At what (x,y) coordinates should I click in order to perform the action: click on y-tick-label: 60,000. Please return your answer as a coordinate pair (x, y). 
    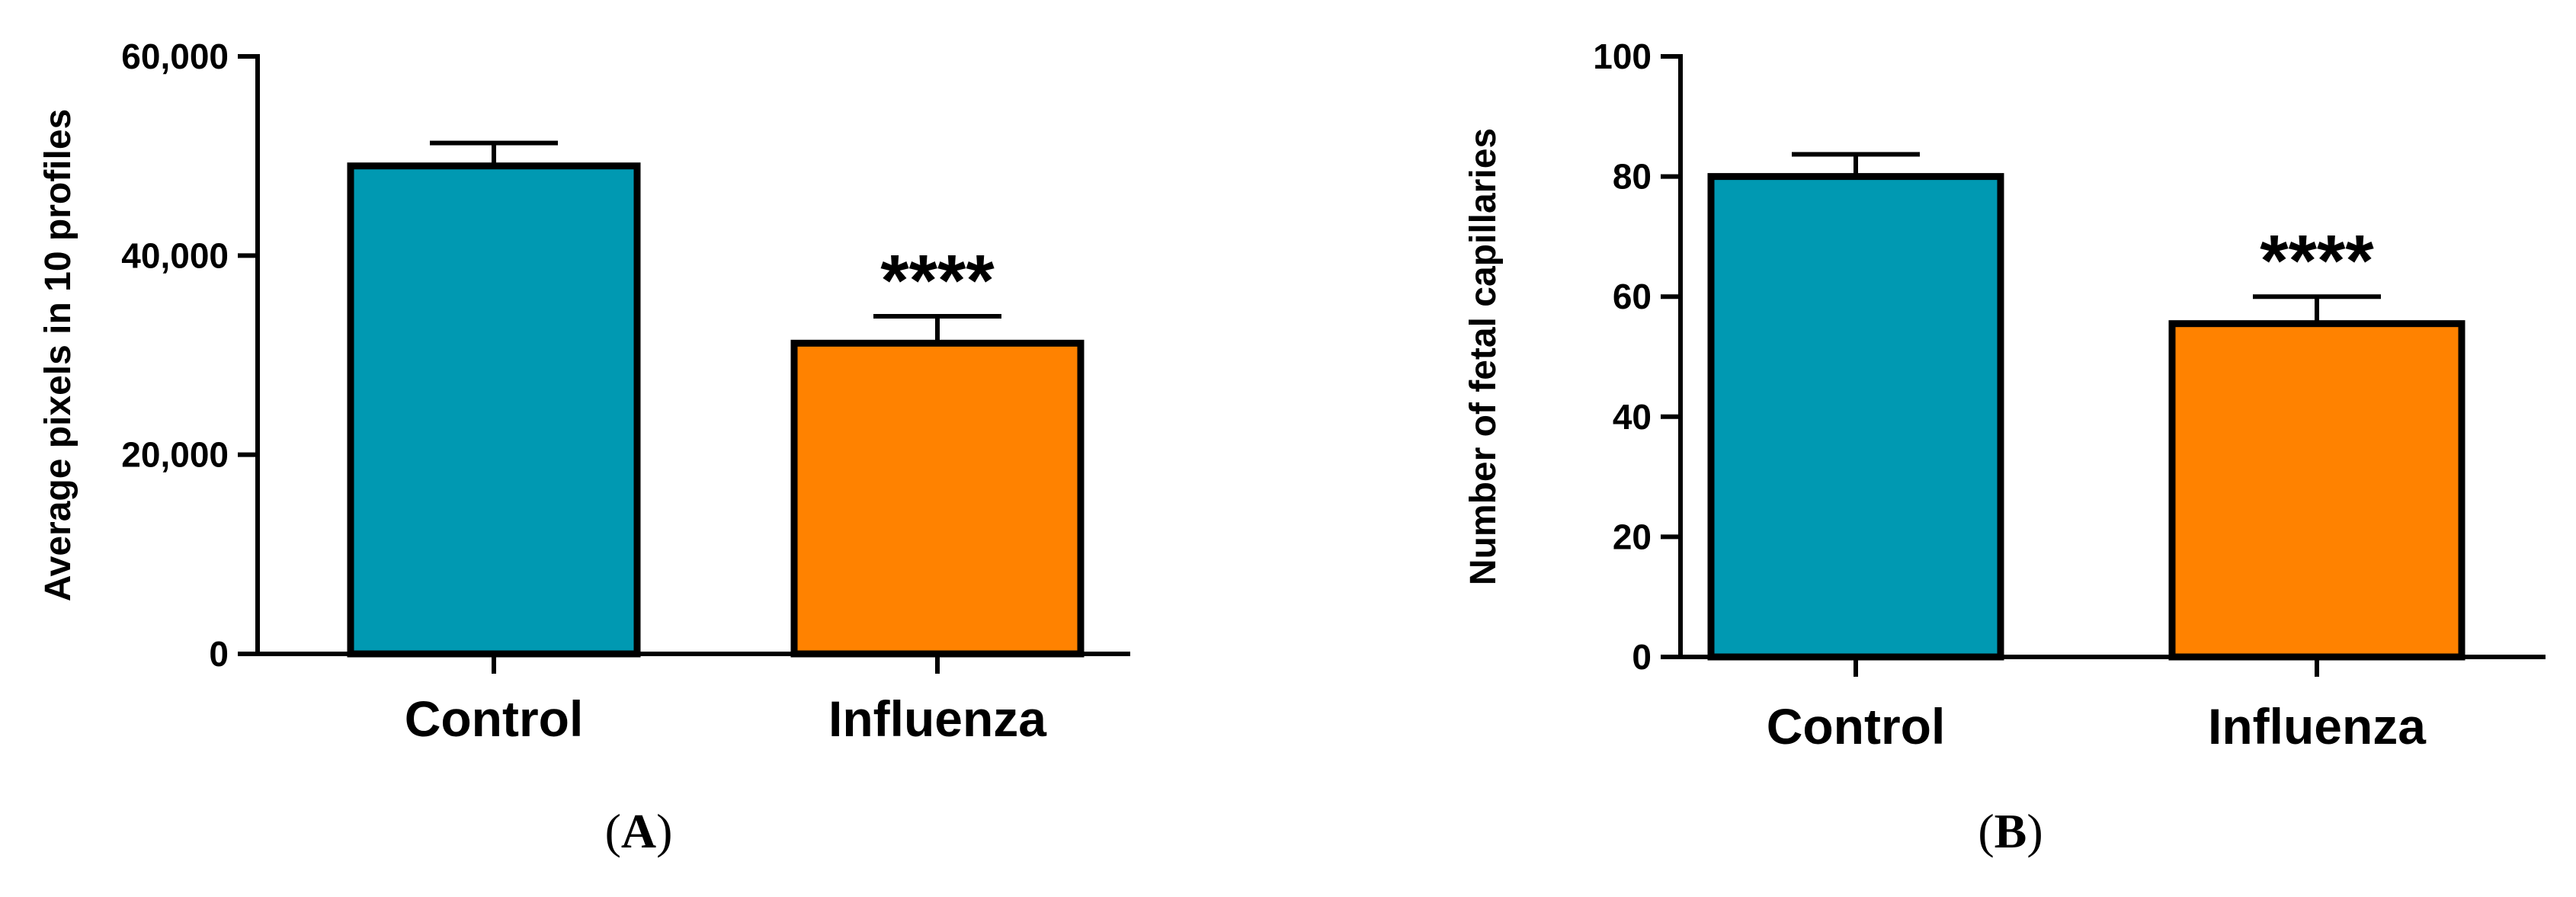
    Looking at the image, I should click on (175, 57).